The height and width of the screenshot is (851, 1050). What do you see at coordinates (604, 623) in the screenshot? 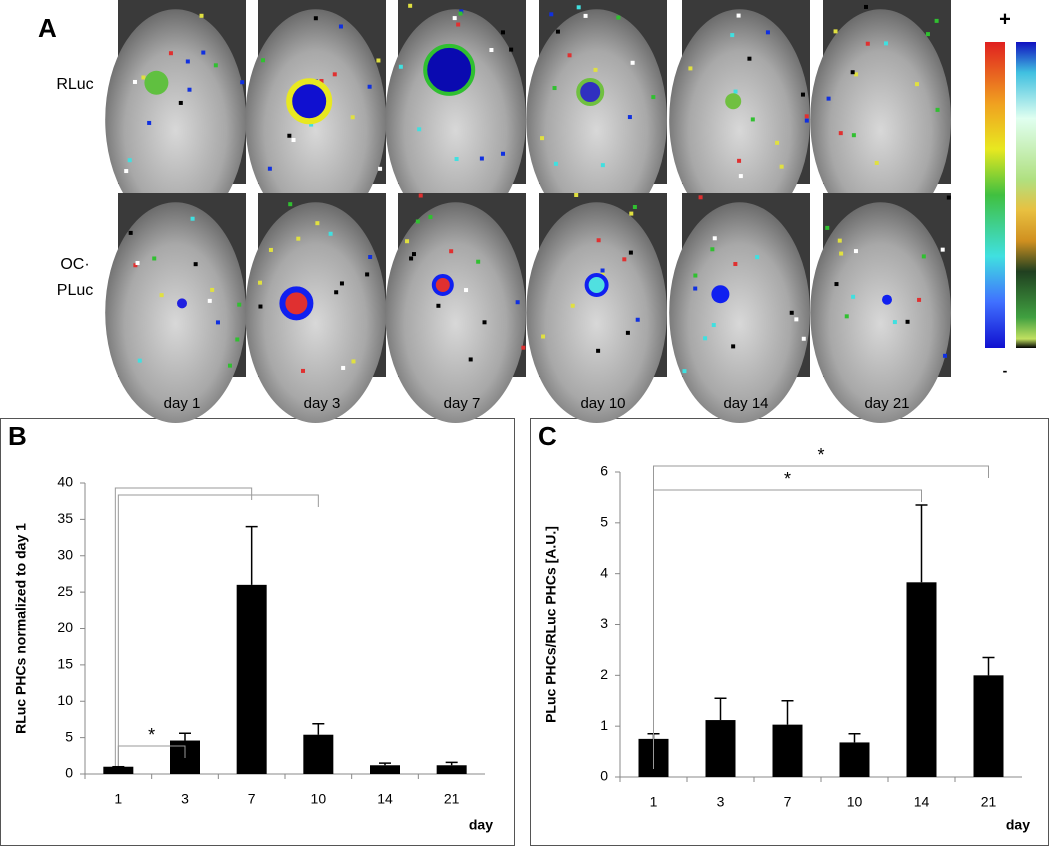
I see `y-tick-label: 3` at bounding box center [604, 623].